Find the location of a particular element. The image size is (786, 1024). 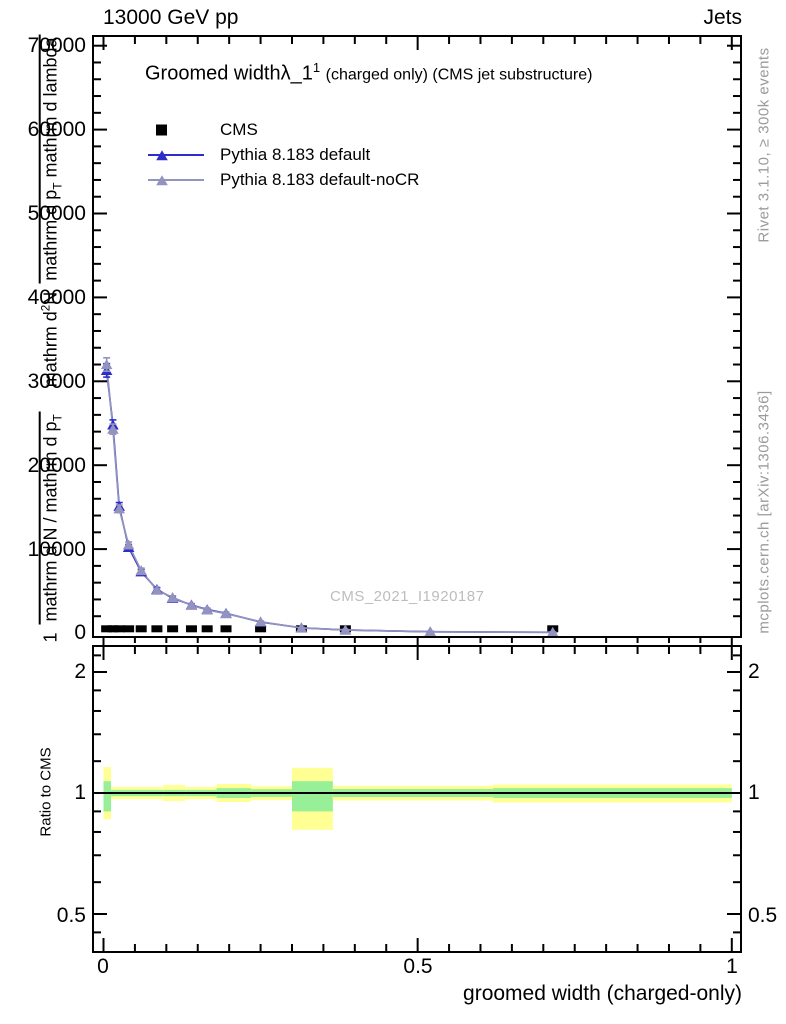

legend-item-pythia-default: Pythia 8.183 default is located at coordinates (283, 154).